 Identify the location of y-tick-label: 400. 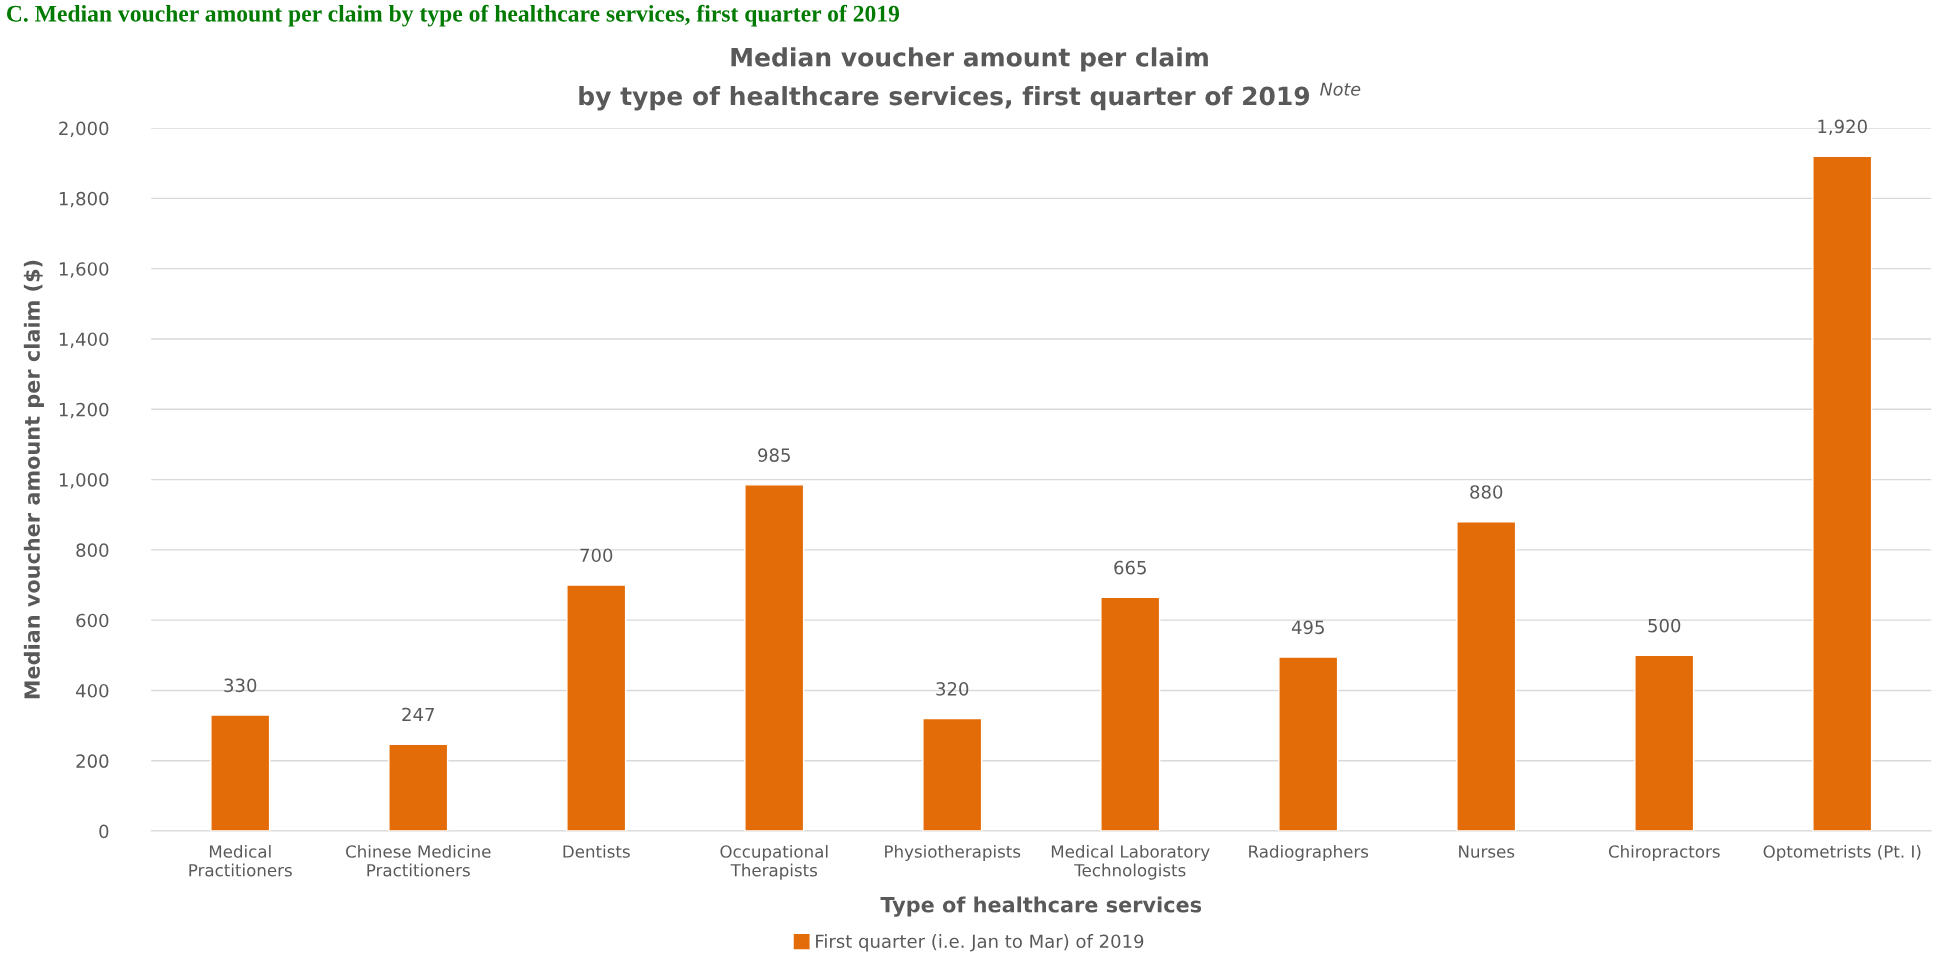
(92, 690).